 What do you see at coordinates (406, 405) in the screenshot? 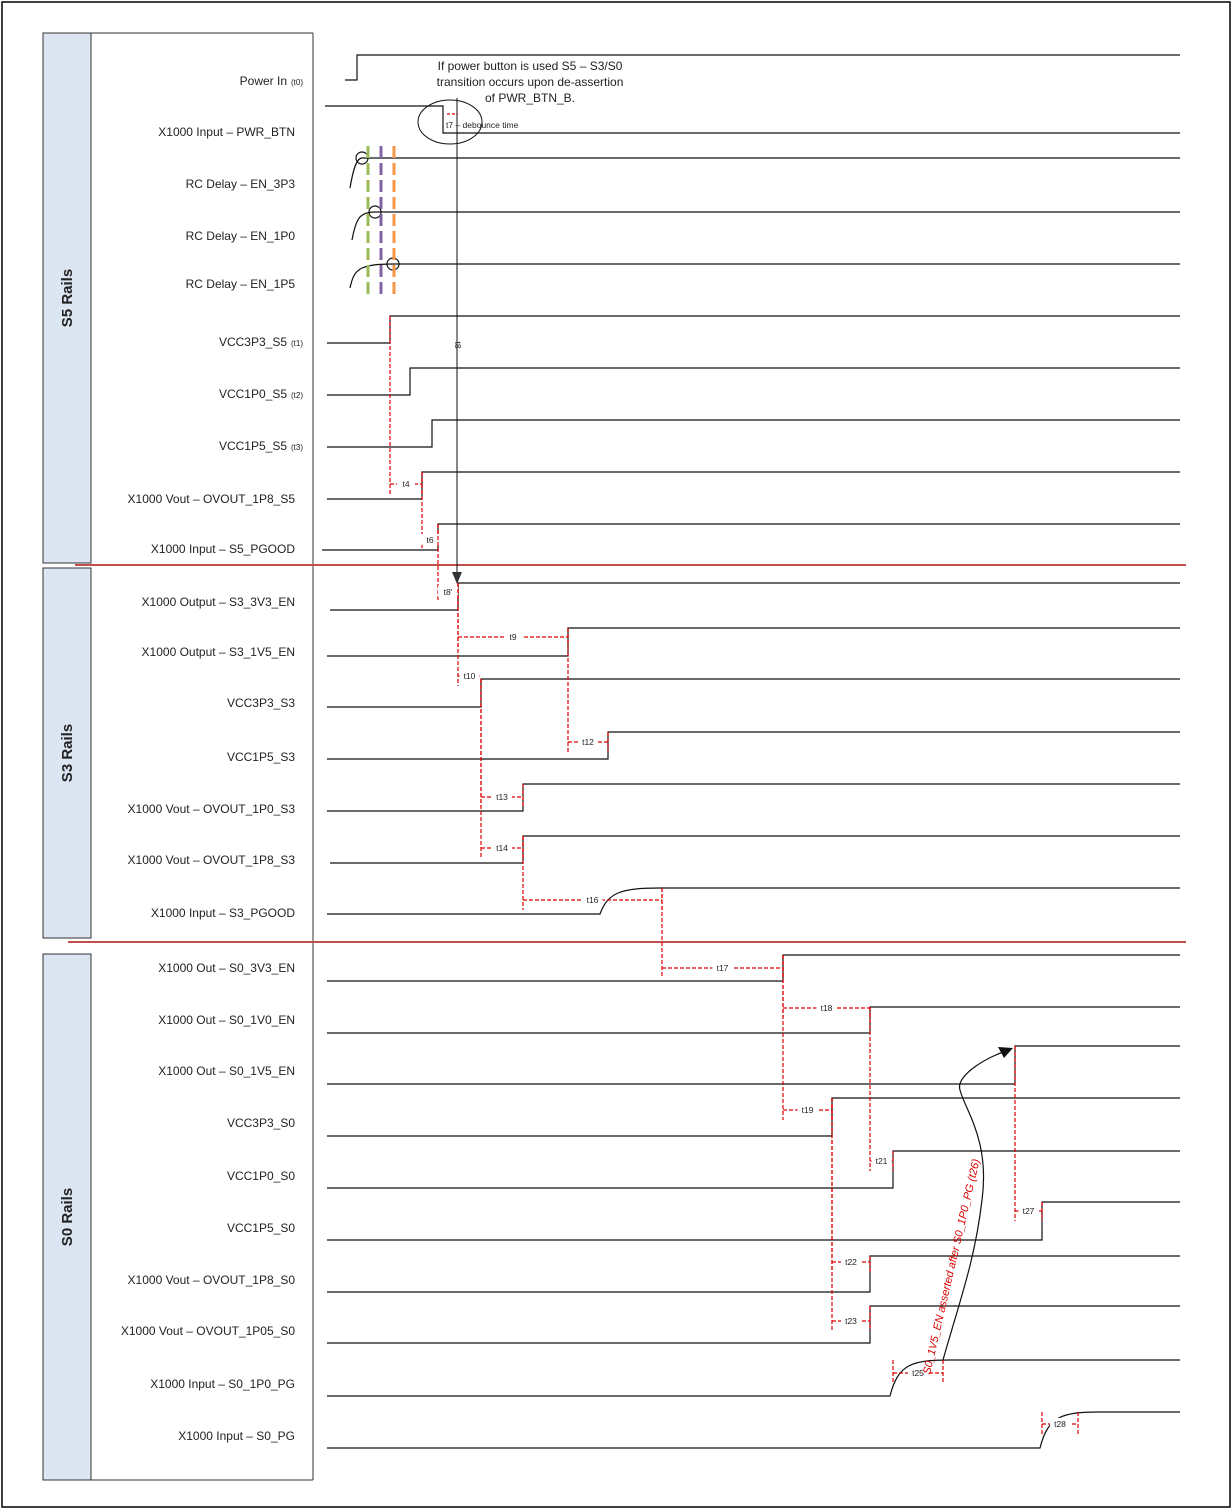
I see `timing-marker-t4: t4` at bounding box center [406, 405].